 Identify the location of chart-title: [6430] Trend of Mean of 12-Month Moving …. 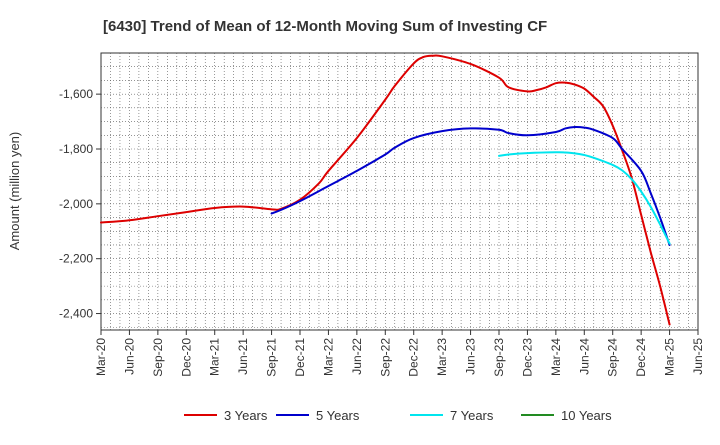
(325, 26).